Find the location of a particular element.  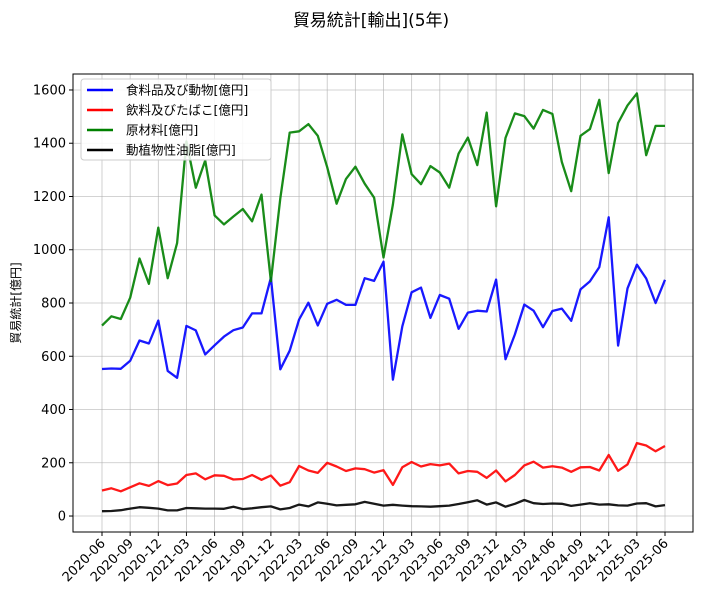

y-tick-label: 800 is located at coordinates (53, 304).